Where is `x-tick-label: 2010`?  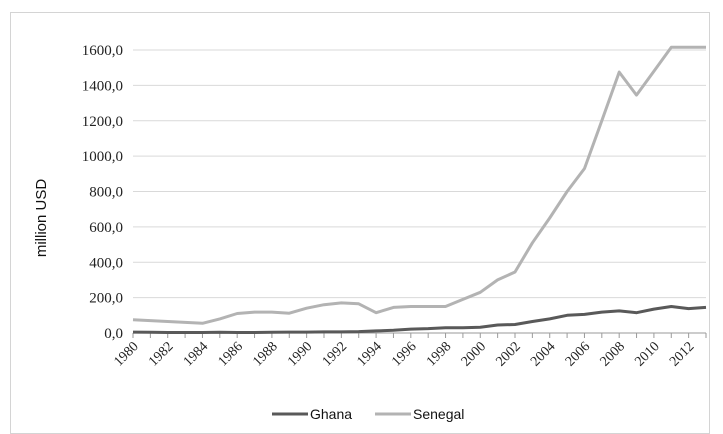 x-tick-label: 2010 is located at coordinates (647, 354).